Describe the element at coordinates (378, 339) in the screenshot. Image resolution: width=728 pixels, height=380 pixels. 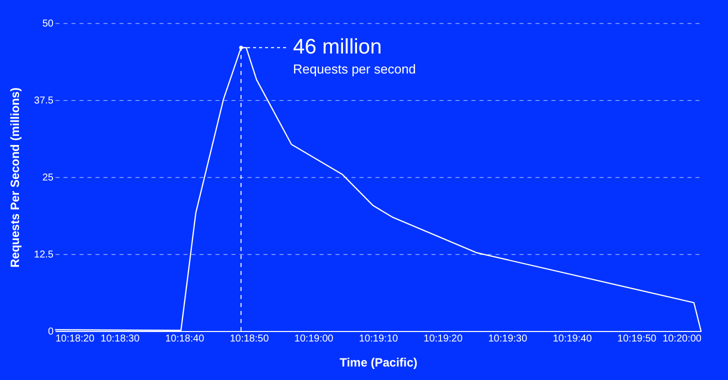
I see `x-tick-label: 10:19:10` at that location.